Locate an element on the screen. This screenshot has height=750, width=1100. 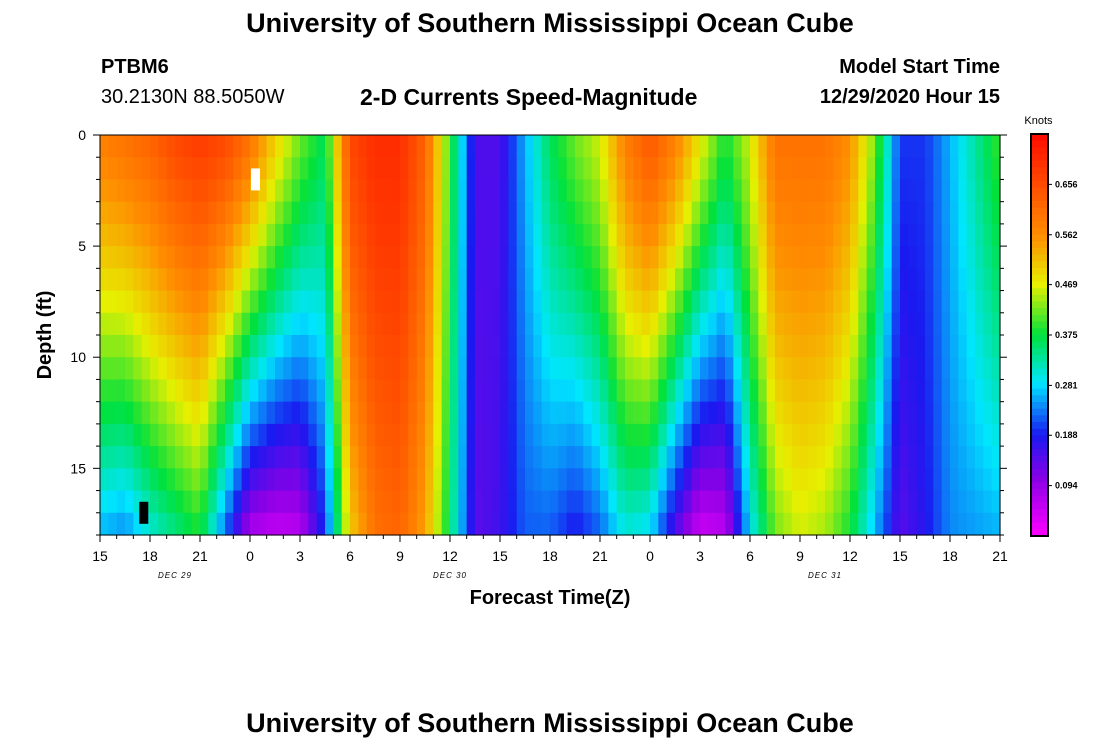
colorbar-tick-label: 0.469 is located at coordinates (1066, 285).